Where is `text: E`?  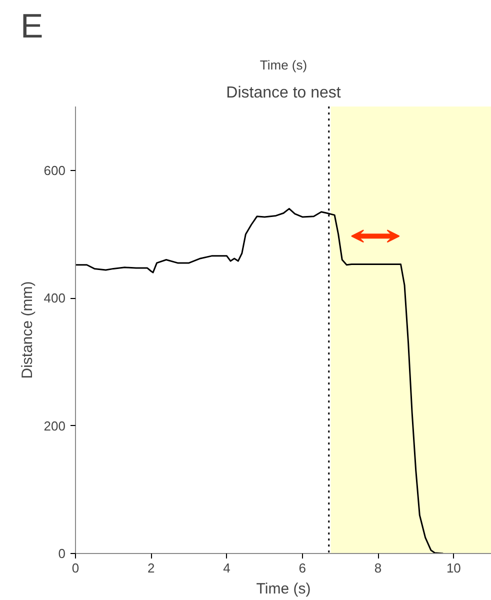 text: E is located at coordinates (32, 27).